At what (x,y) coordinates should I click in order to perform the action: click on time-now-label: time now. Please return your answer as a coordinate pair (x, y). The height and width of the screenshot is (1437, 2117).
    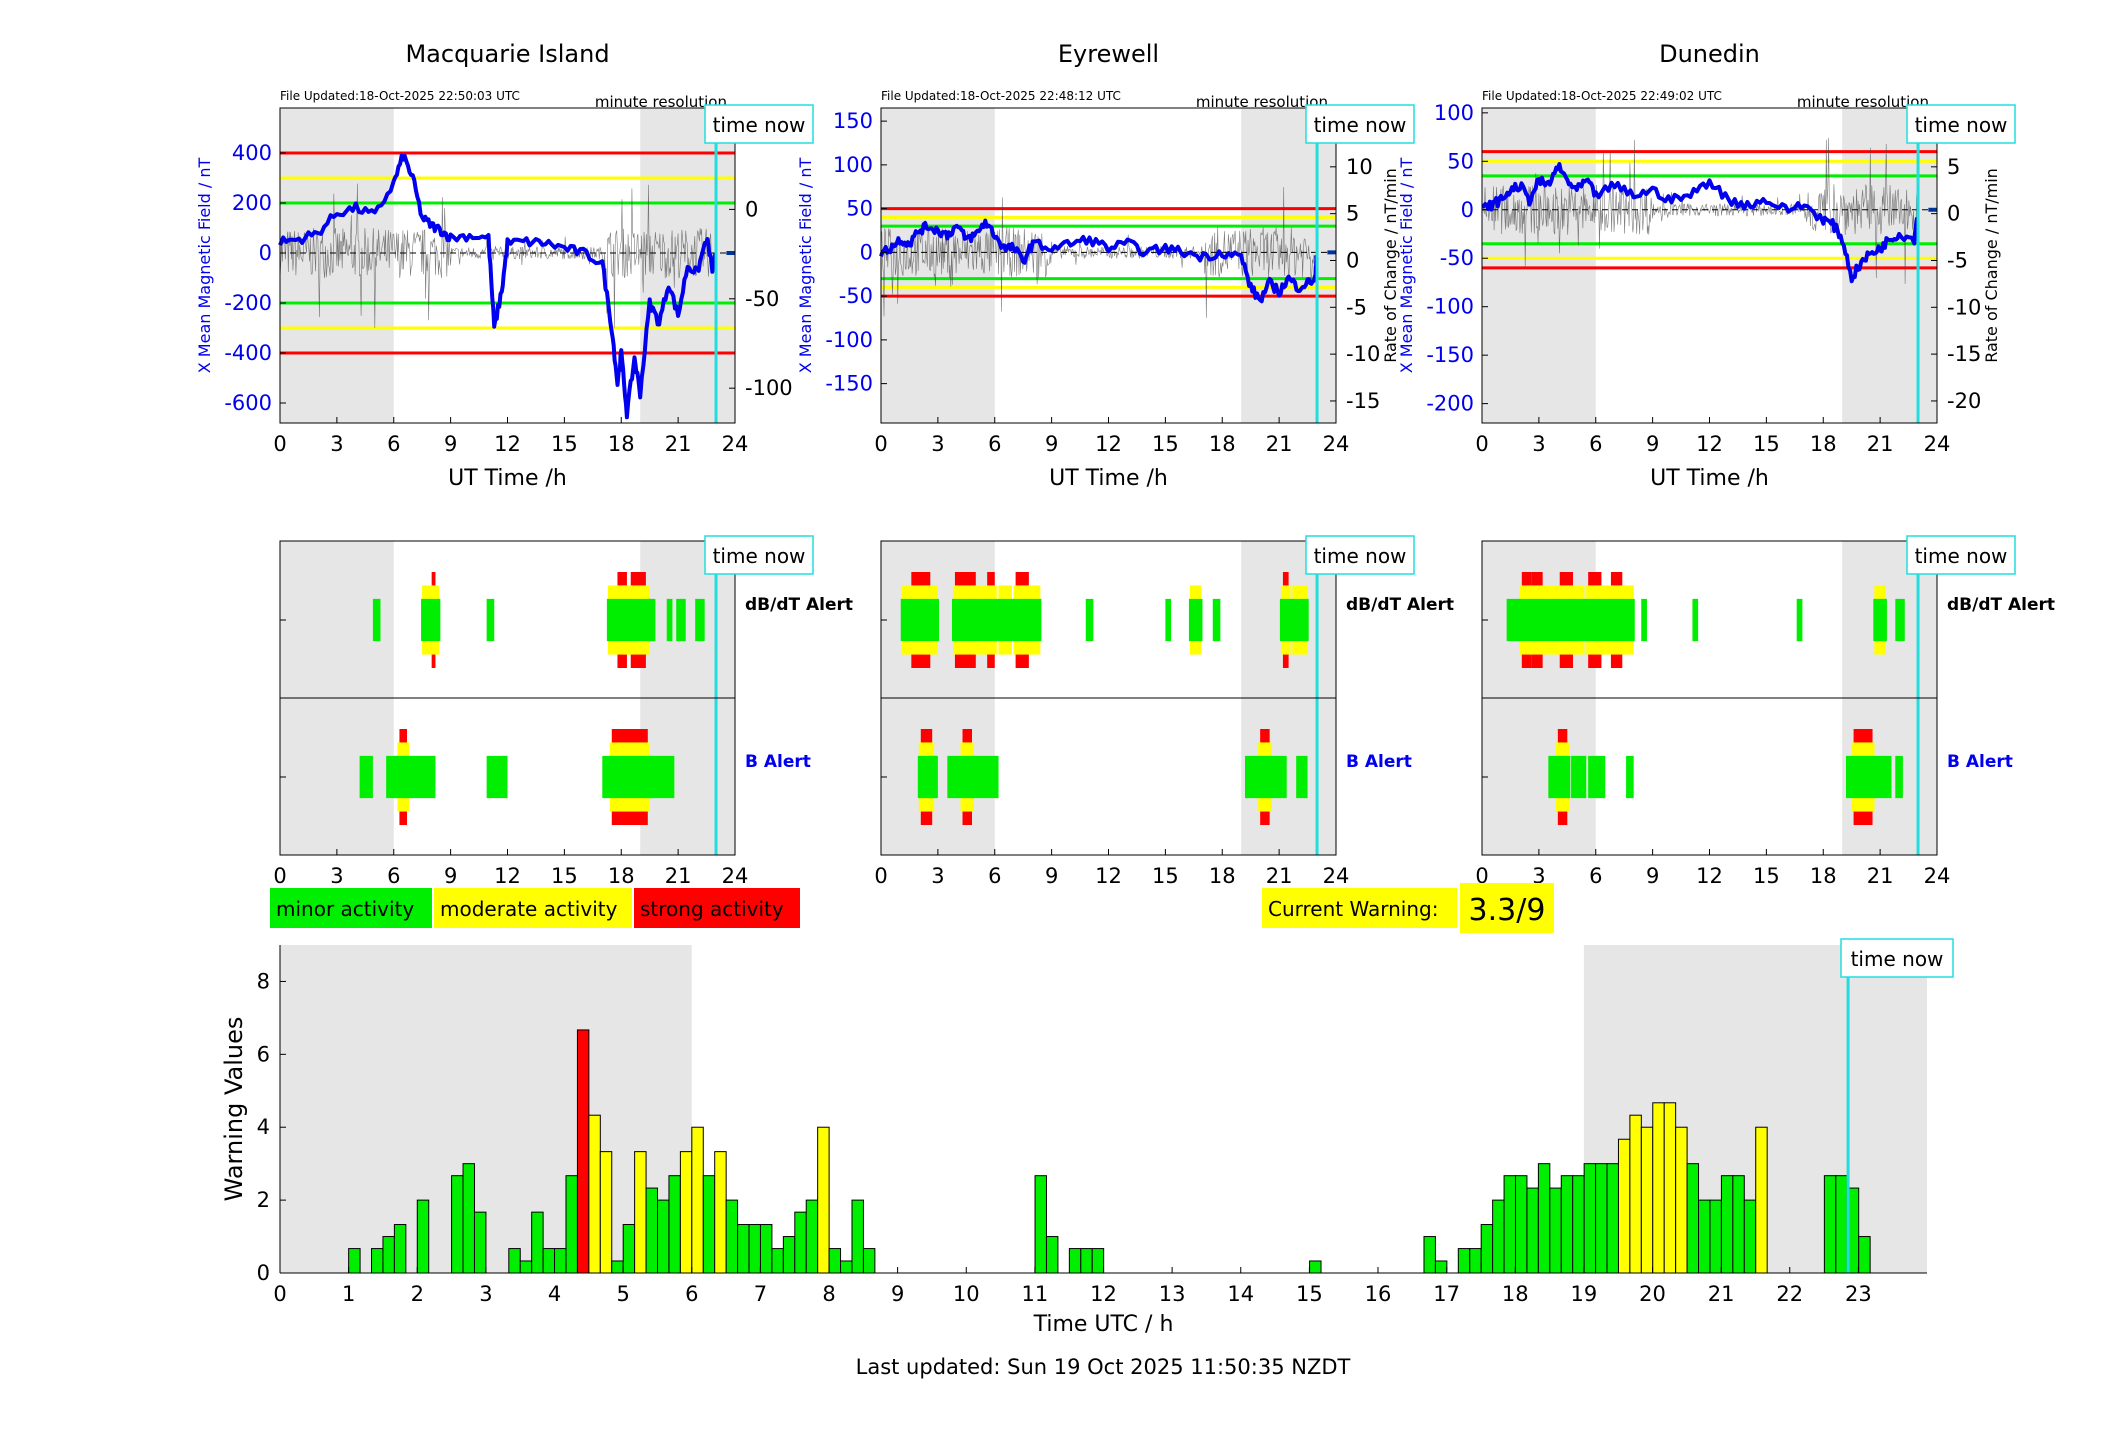
    Looking at the image, I should click on (1360, 556).